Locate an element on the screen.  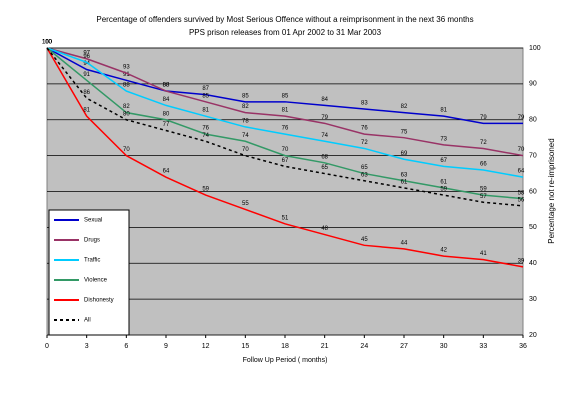
data-label: 85 is located at coordinates (285, 96).